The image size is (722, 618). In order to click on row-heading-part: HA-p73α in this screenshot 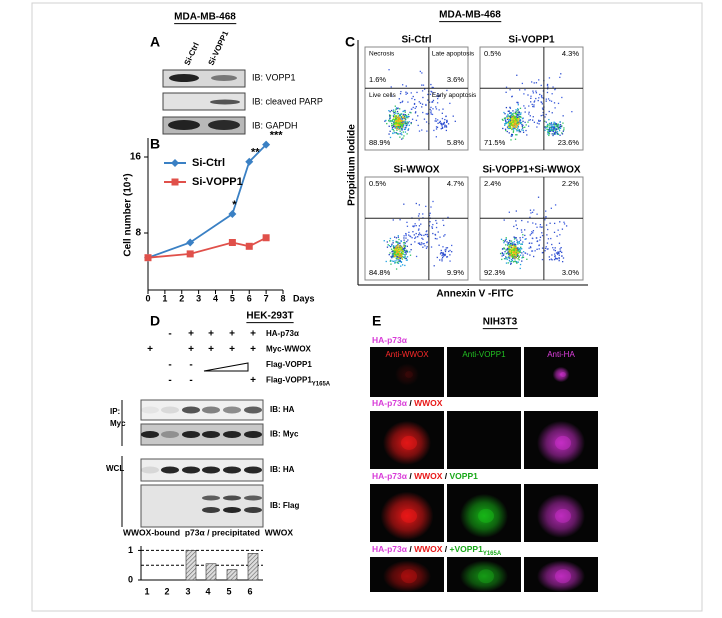, I will do `click(390, 476)`.